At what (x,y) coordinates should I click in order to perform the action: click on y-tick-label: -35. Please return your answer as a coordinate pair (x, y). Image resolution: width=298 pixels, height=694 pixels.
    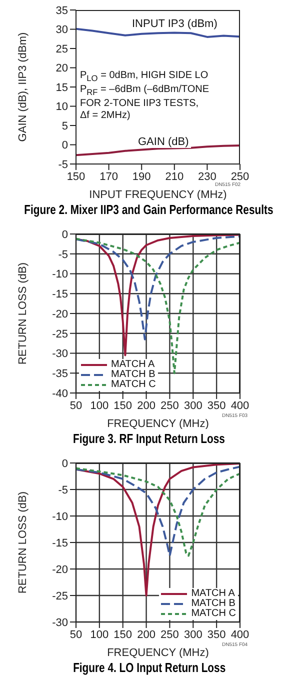
    Looking at the image, I should click on (60, 374).